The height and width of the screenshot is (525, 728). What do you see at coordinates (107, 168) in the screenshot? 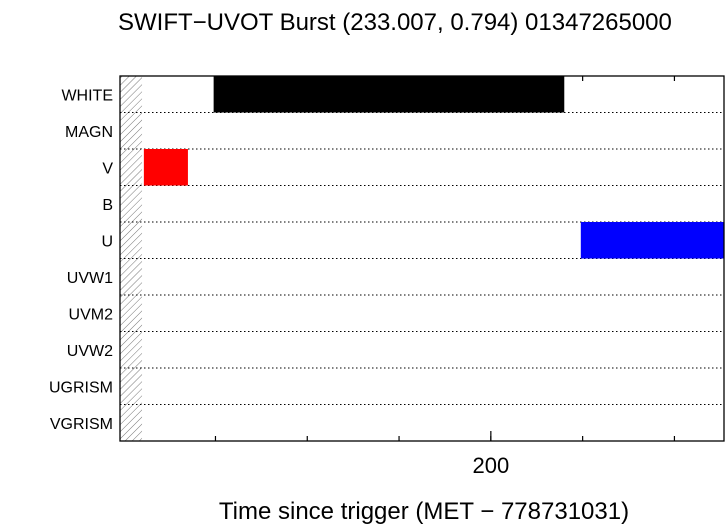
I see `filter-label-v: V` at bounding box center [107, 168].